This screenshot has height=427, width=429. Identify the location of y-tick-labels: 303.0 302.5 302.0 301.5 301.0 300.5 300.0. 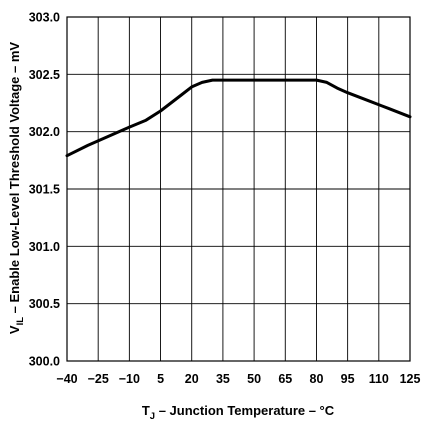
(44, 190).